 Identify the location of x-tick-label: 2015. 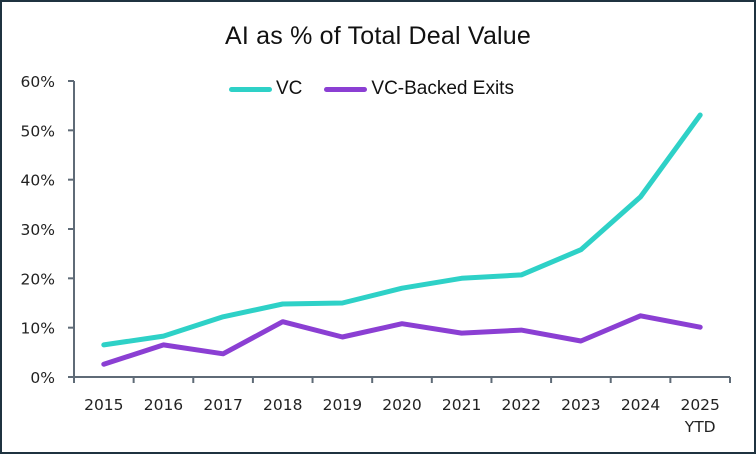
(103, 405).